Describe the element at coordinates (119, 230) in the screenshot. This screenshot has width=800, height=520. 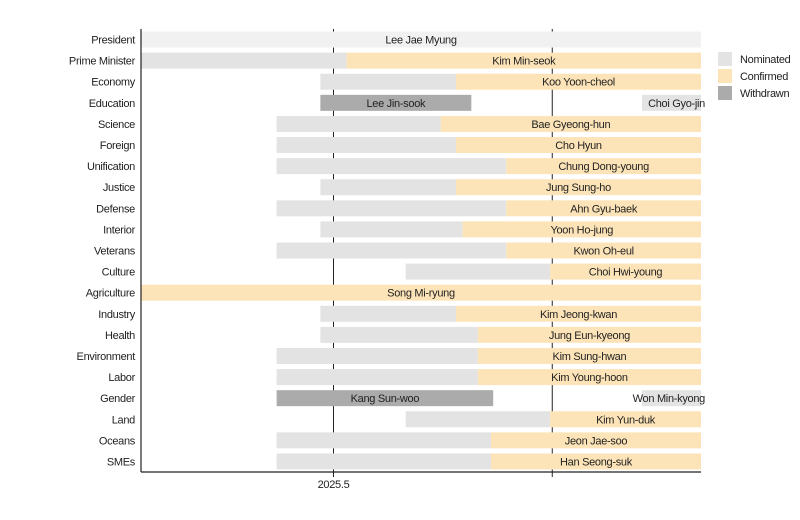
I see `y-tick-label: Interior` at that location.